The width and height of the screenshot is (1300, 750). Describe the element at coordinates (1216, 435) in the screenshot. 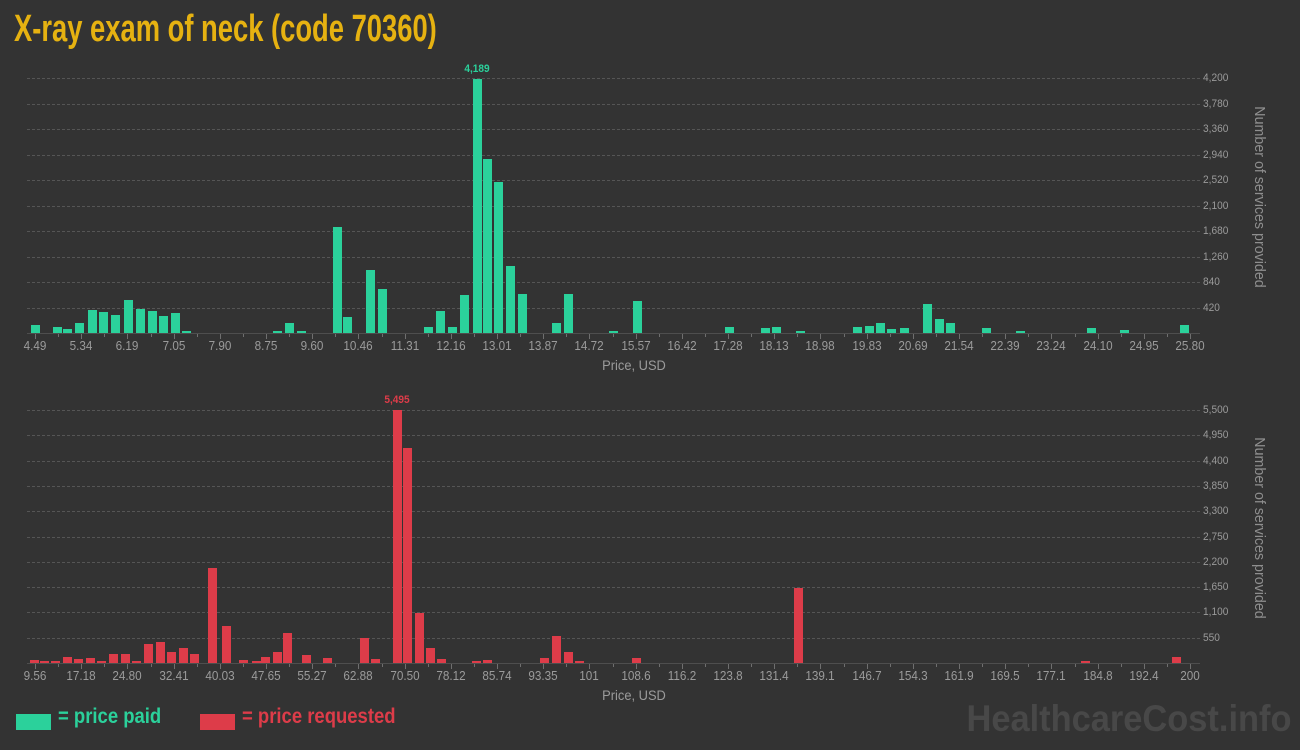

I see `y-tick-label: 4,950` at that location.